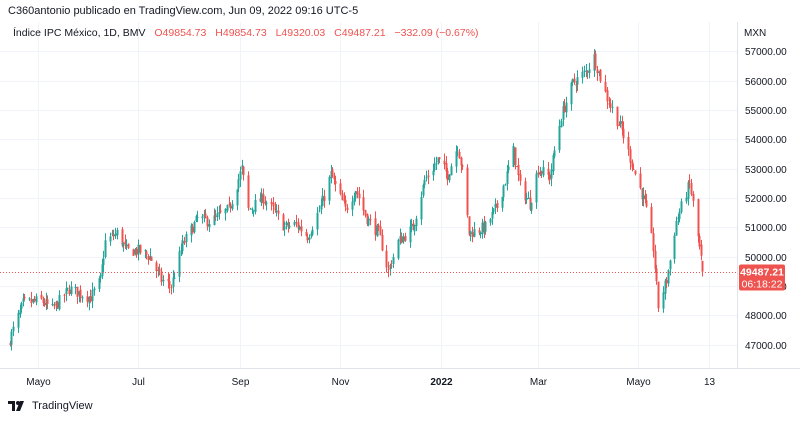  Describe the element at coordinates (138, 382) in the screenshot. I see `time-tick-label: Jul` at that location.